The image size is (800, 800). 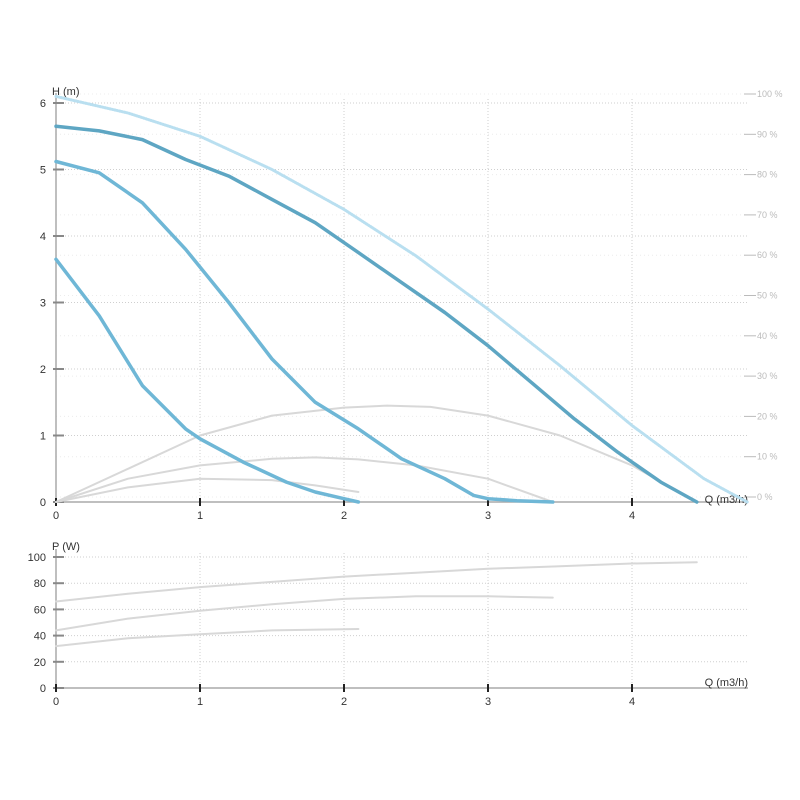 I want to click on p-x-tick-label: 0, so click(x=56, y=702).